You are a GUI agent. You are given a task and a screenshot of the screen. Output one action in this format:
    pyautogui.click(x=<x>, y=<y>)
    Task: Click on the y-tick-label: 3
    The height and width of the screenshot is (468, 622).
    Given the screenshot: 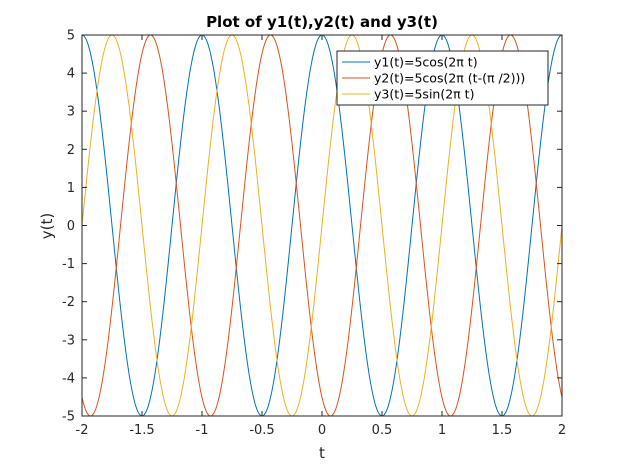 What is the action you would take?
    pyautogui.click(x=71, y=112)
    